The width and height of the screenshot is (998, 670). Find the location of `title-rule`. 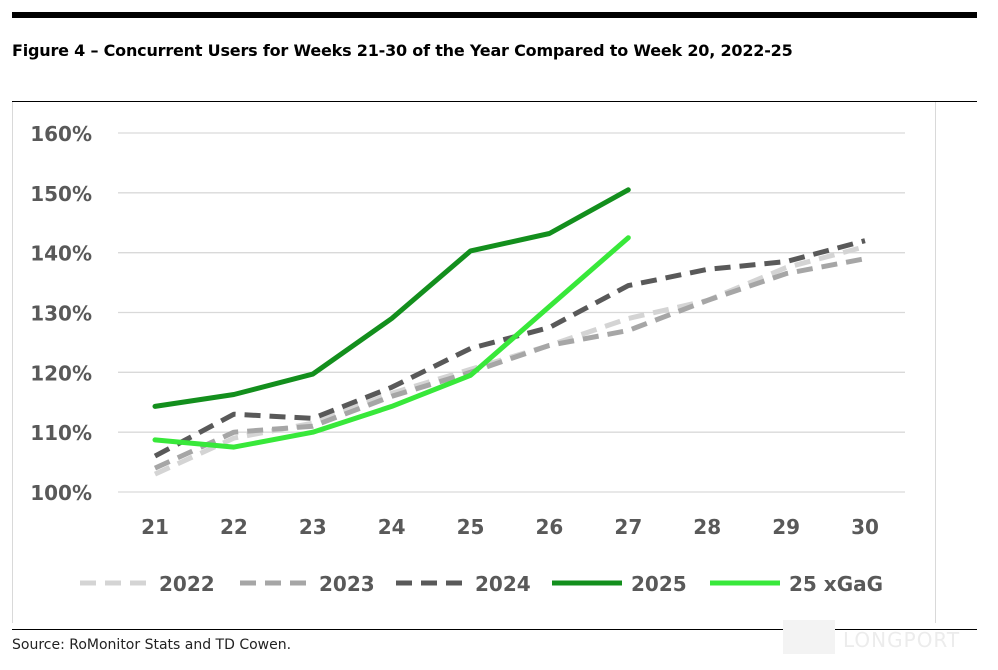

title-rule is located at coordinates (494, 101).